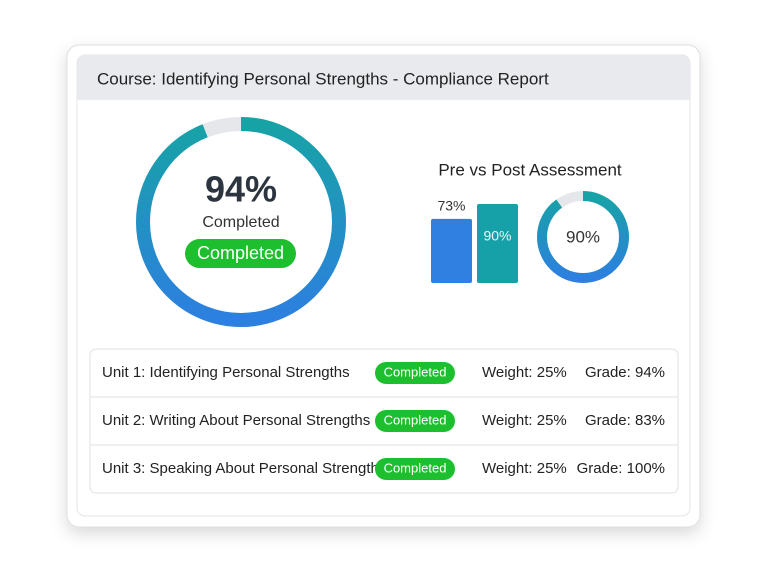 This screenshot has width=768, height=578. I want to click on summary-badge-text: Completed, so click(240, 253).